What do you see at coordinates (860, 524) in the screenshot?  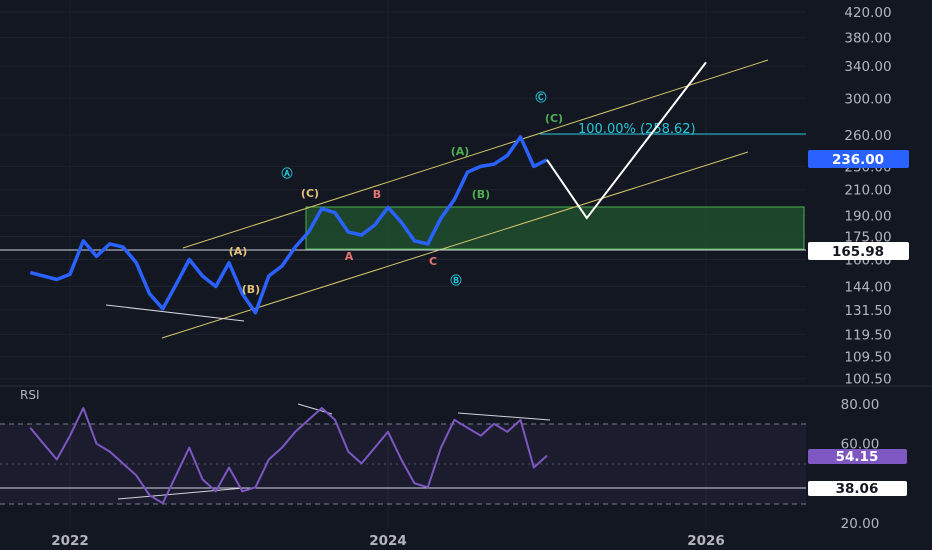 I see `rsi-tick-label: 20.00` at bounding box center [860, 524].